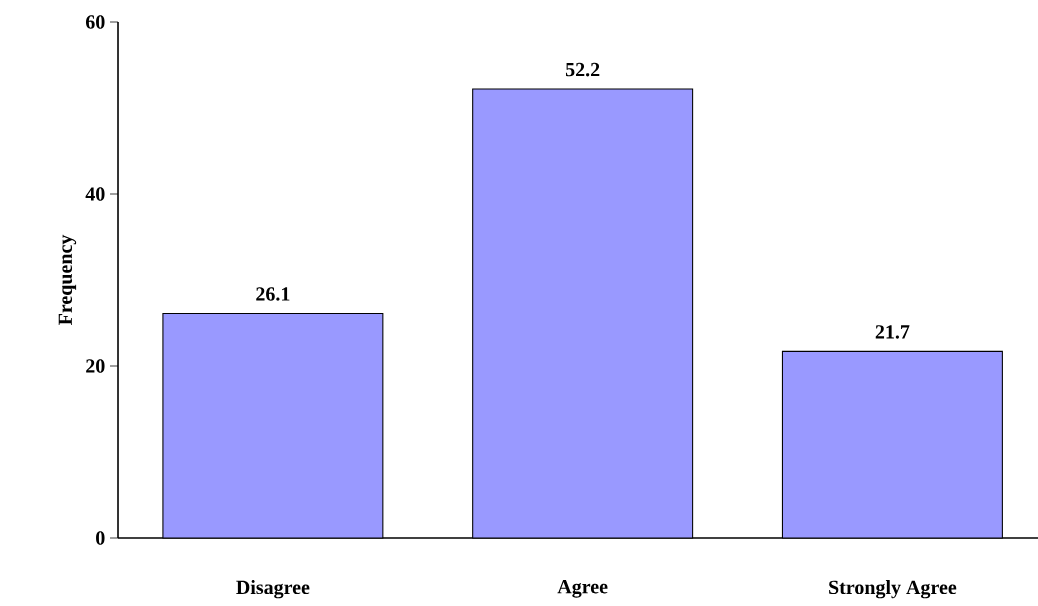  Describe the element at coordinates (100, 538) in the screenshot. I see `y-tick-label: 0` at that location.